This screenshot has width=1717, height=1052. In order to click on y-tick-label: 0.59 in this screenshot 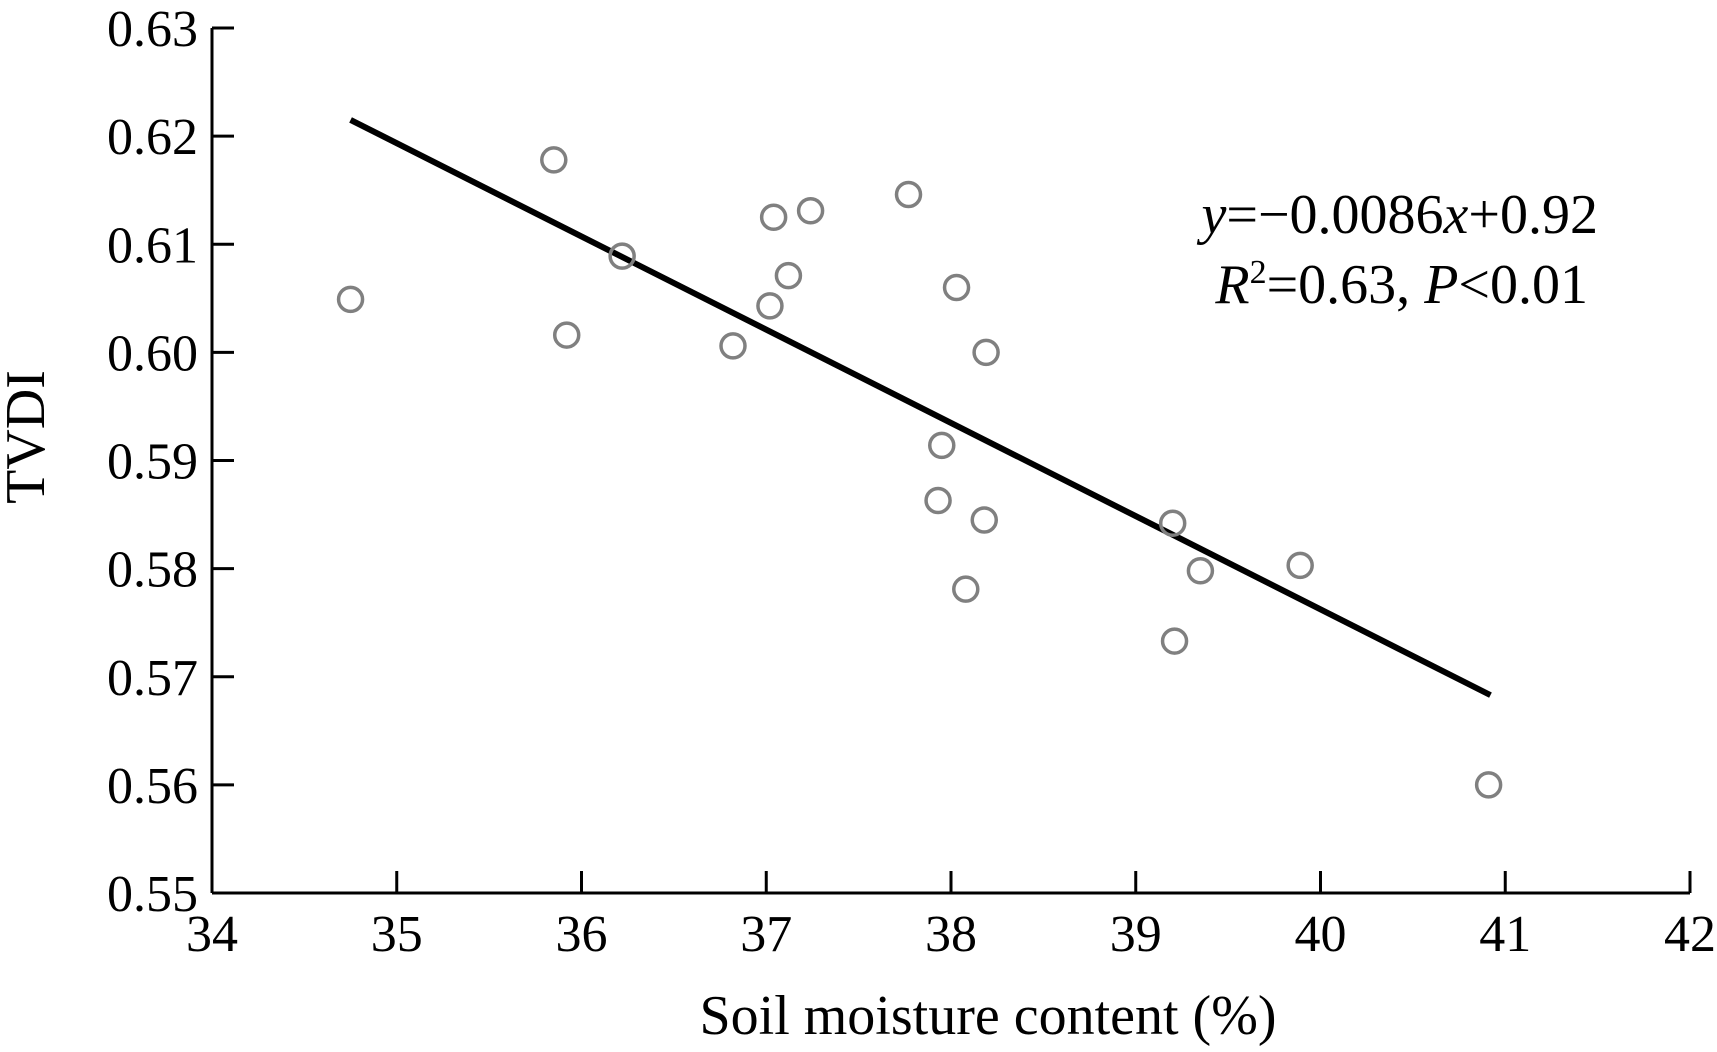, I will do `click(152, 462)`.